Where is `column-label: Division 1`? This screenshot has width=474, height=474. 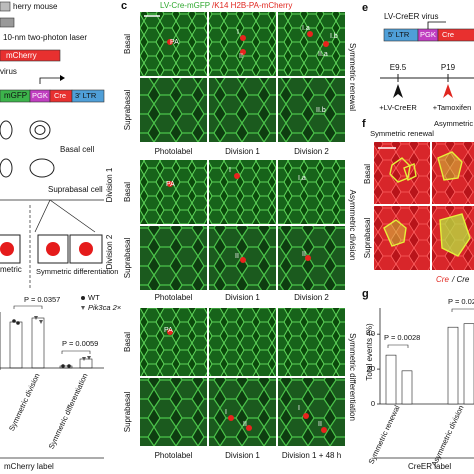
column-label: Division 1 is located at coordinates (242, 455).